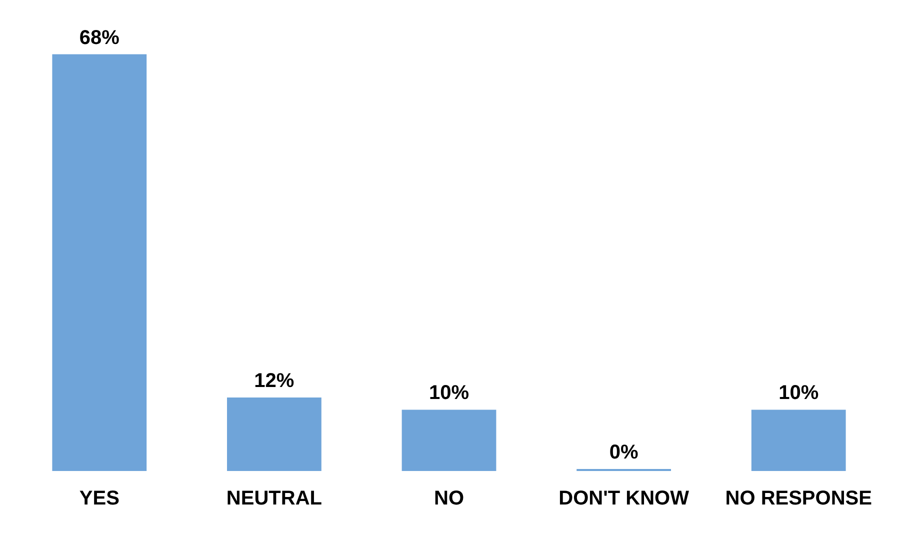  Describe the element at coordinates (798, 499) in the screenshot. I see `x-tick-label: NO RESPONSE` at that location.